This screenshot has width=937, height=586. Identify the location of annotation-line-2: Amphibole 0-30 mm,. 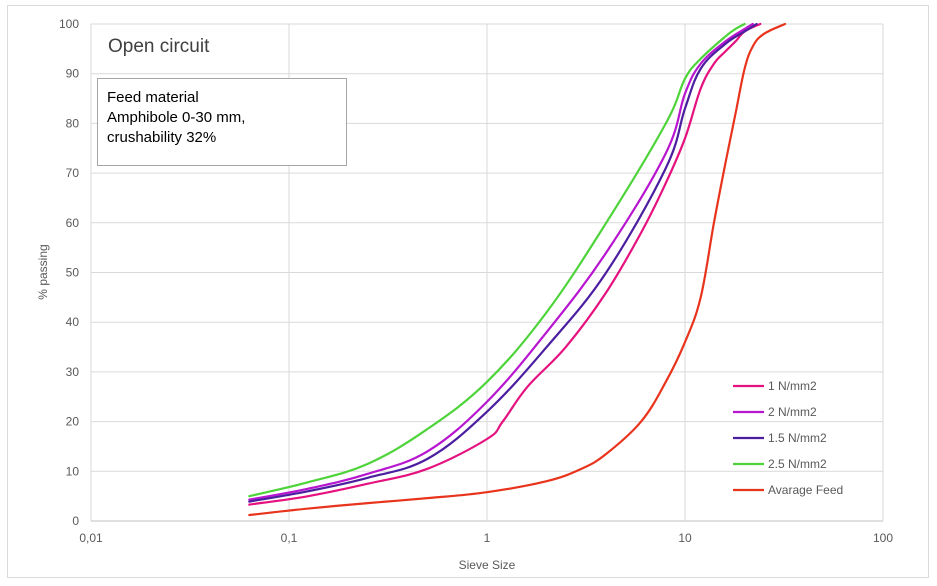
(176, 117).